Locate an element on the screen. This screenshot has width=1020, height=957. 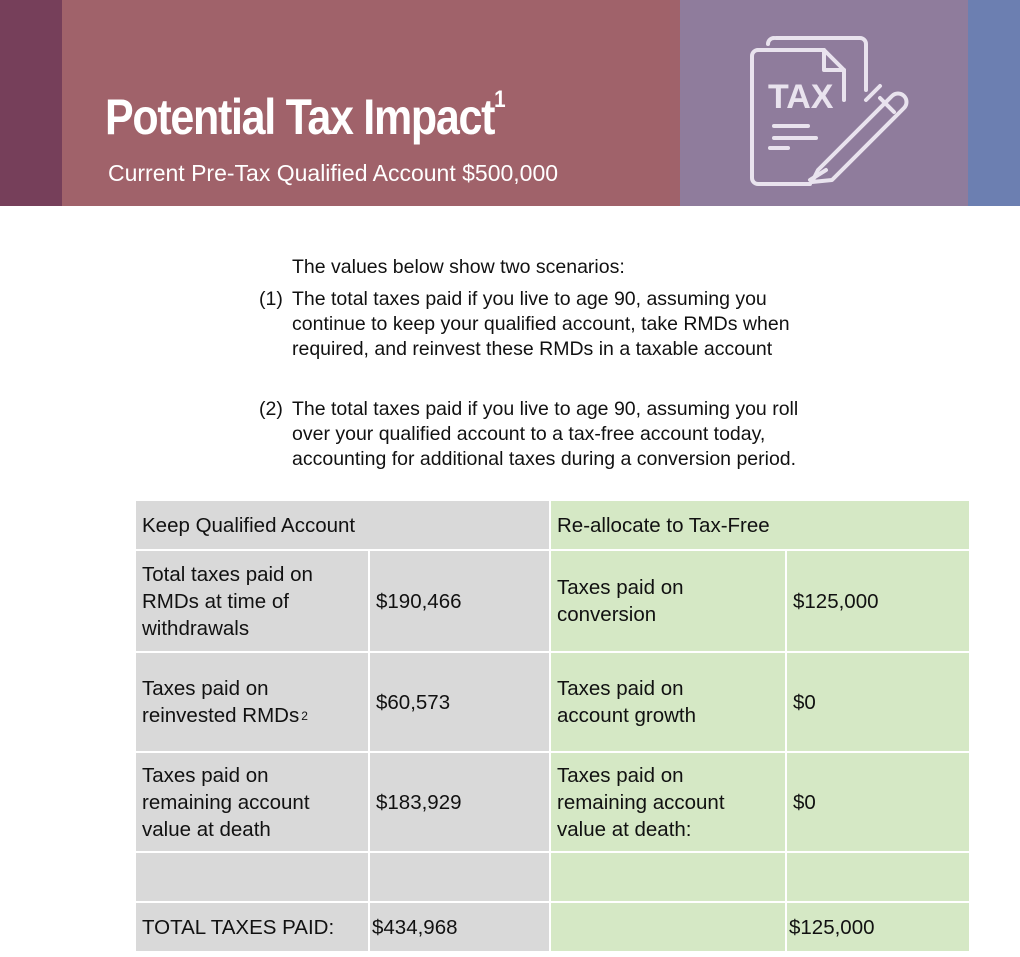
scenario-1-marker: (1) is located at coordinates (271, 299).